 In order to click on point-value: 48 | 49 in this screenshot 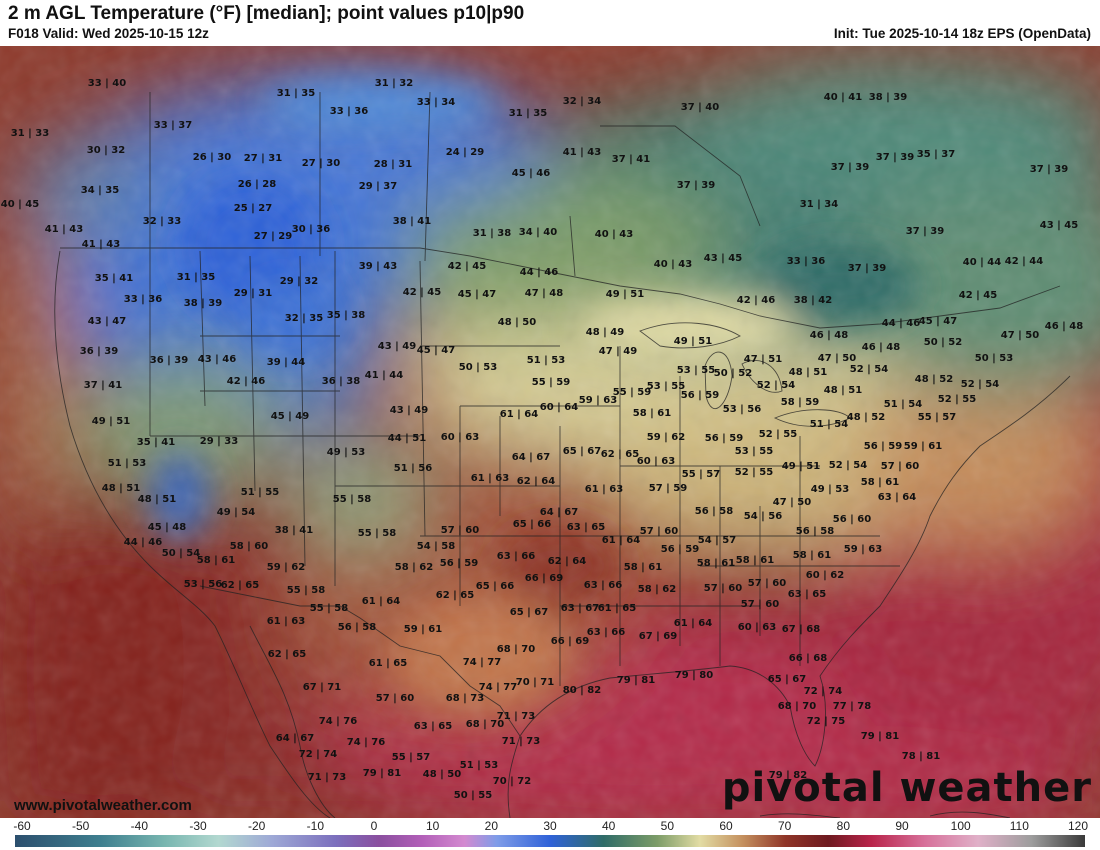, I will do `click(605, 332)`.